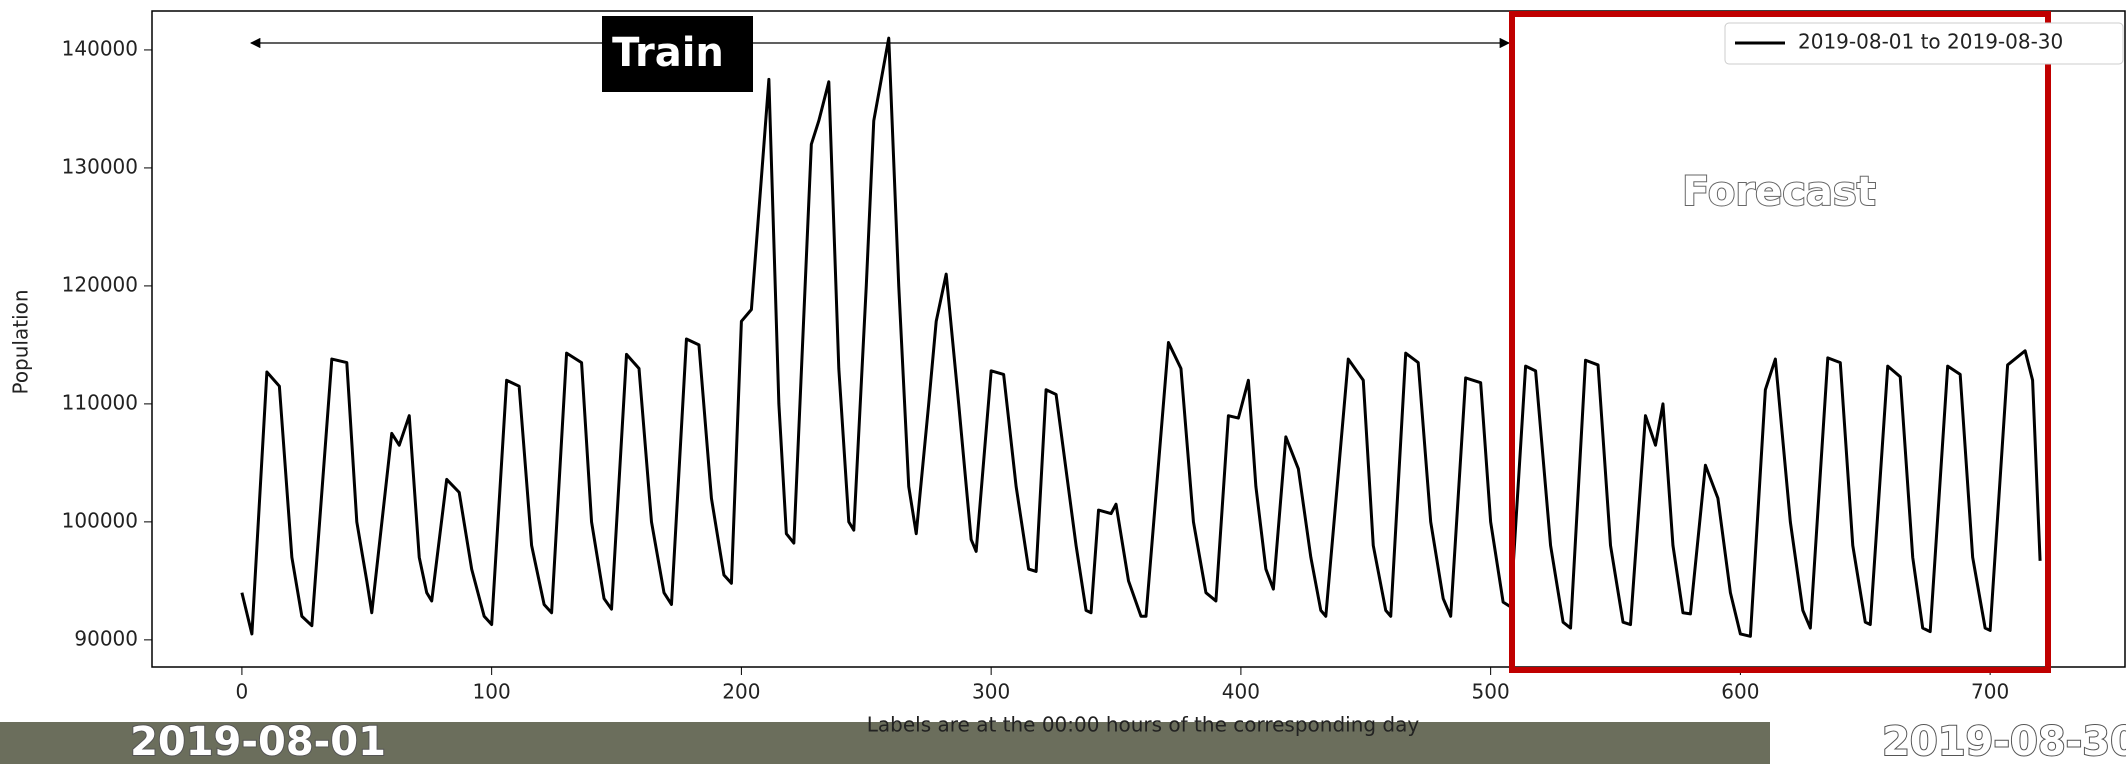 Image resolution: width=2126 pixels, height=764 pixels. Describe the element at coordinates (991, 692) in the screenshot. I see `x-tick-label: 300` at that location.